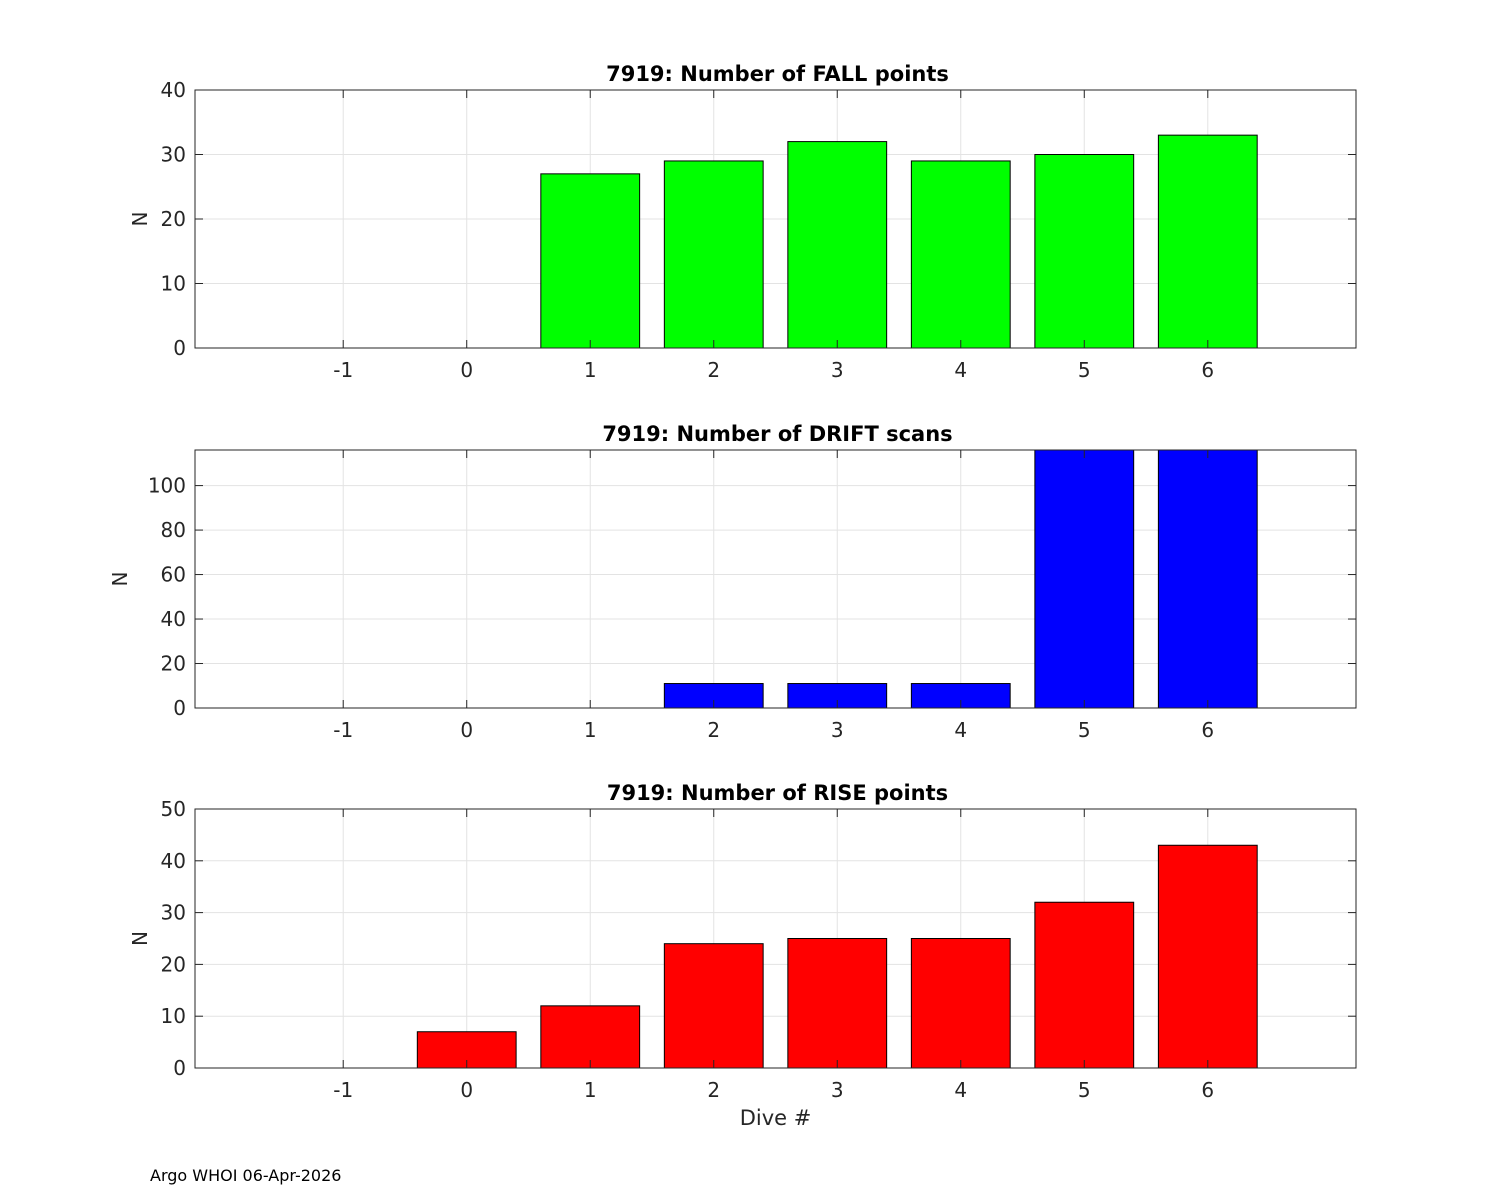 This screenshot has height=1200, width=1500. Describe the element at coordinates (777, 793) in the screenshot. I see `chart-title: 7919: Number of RISE points` at that location.